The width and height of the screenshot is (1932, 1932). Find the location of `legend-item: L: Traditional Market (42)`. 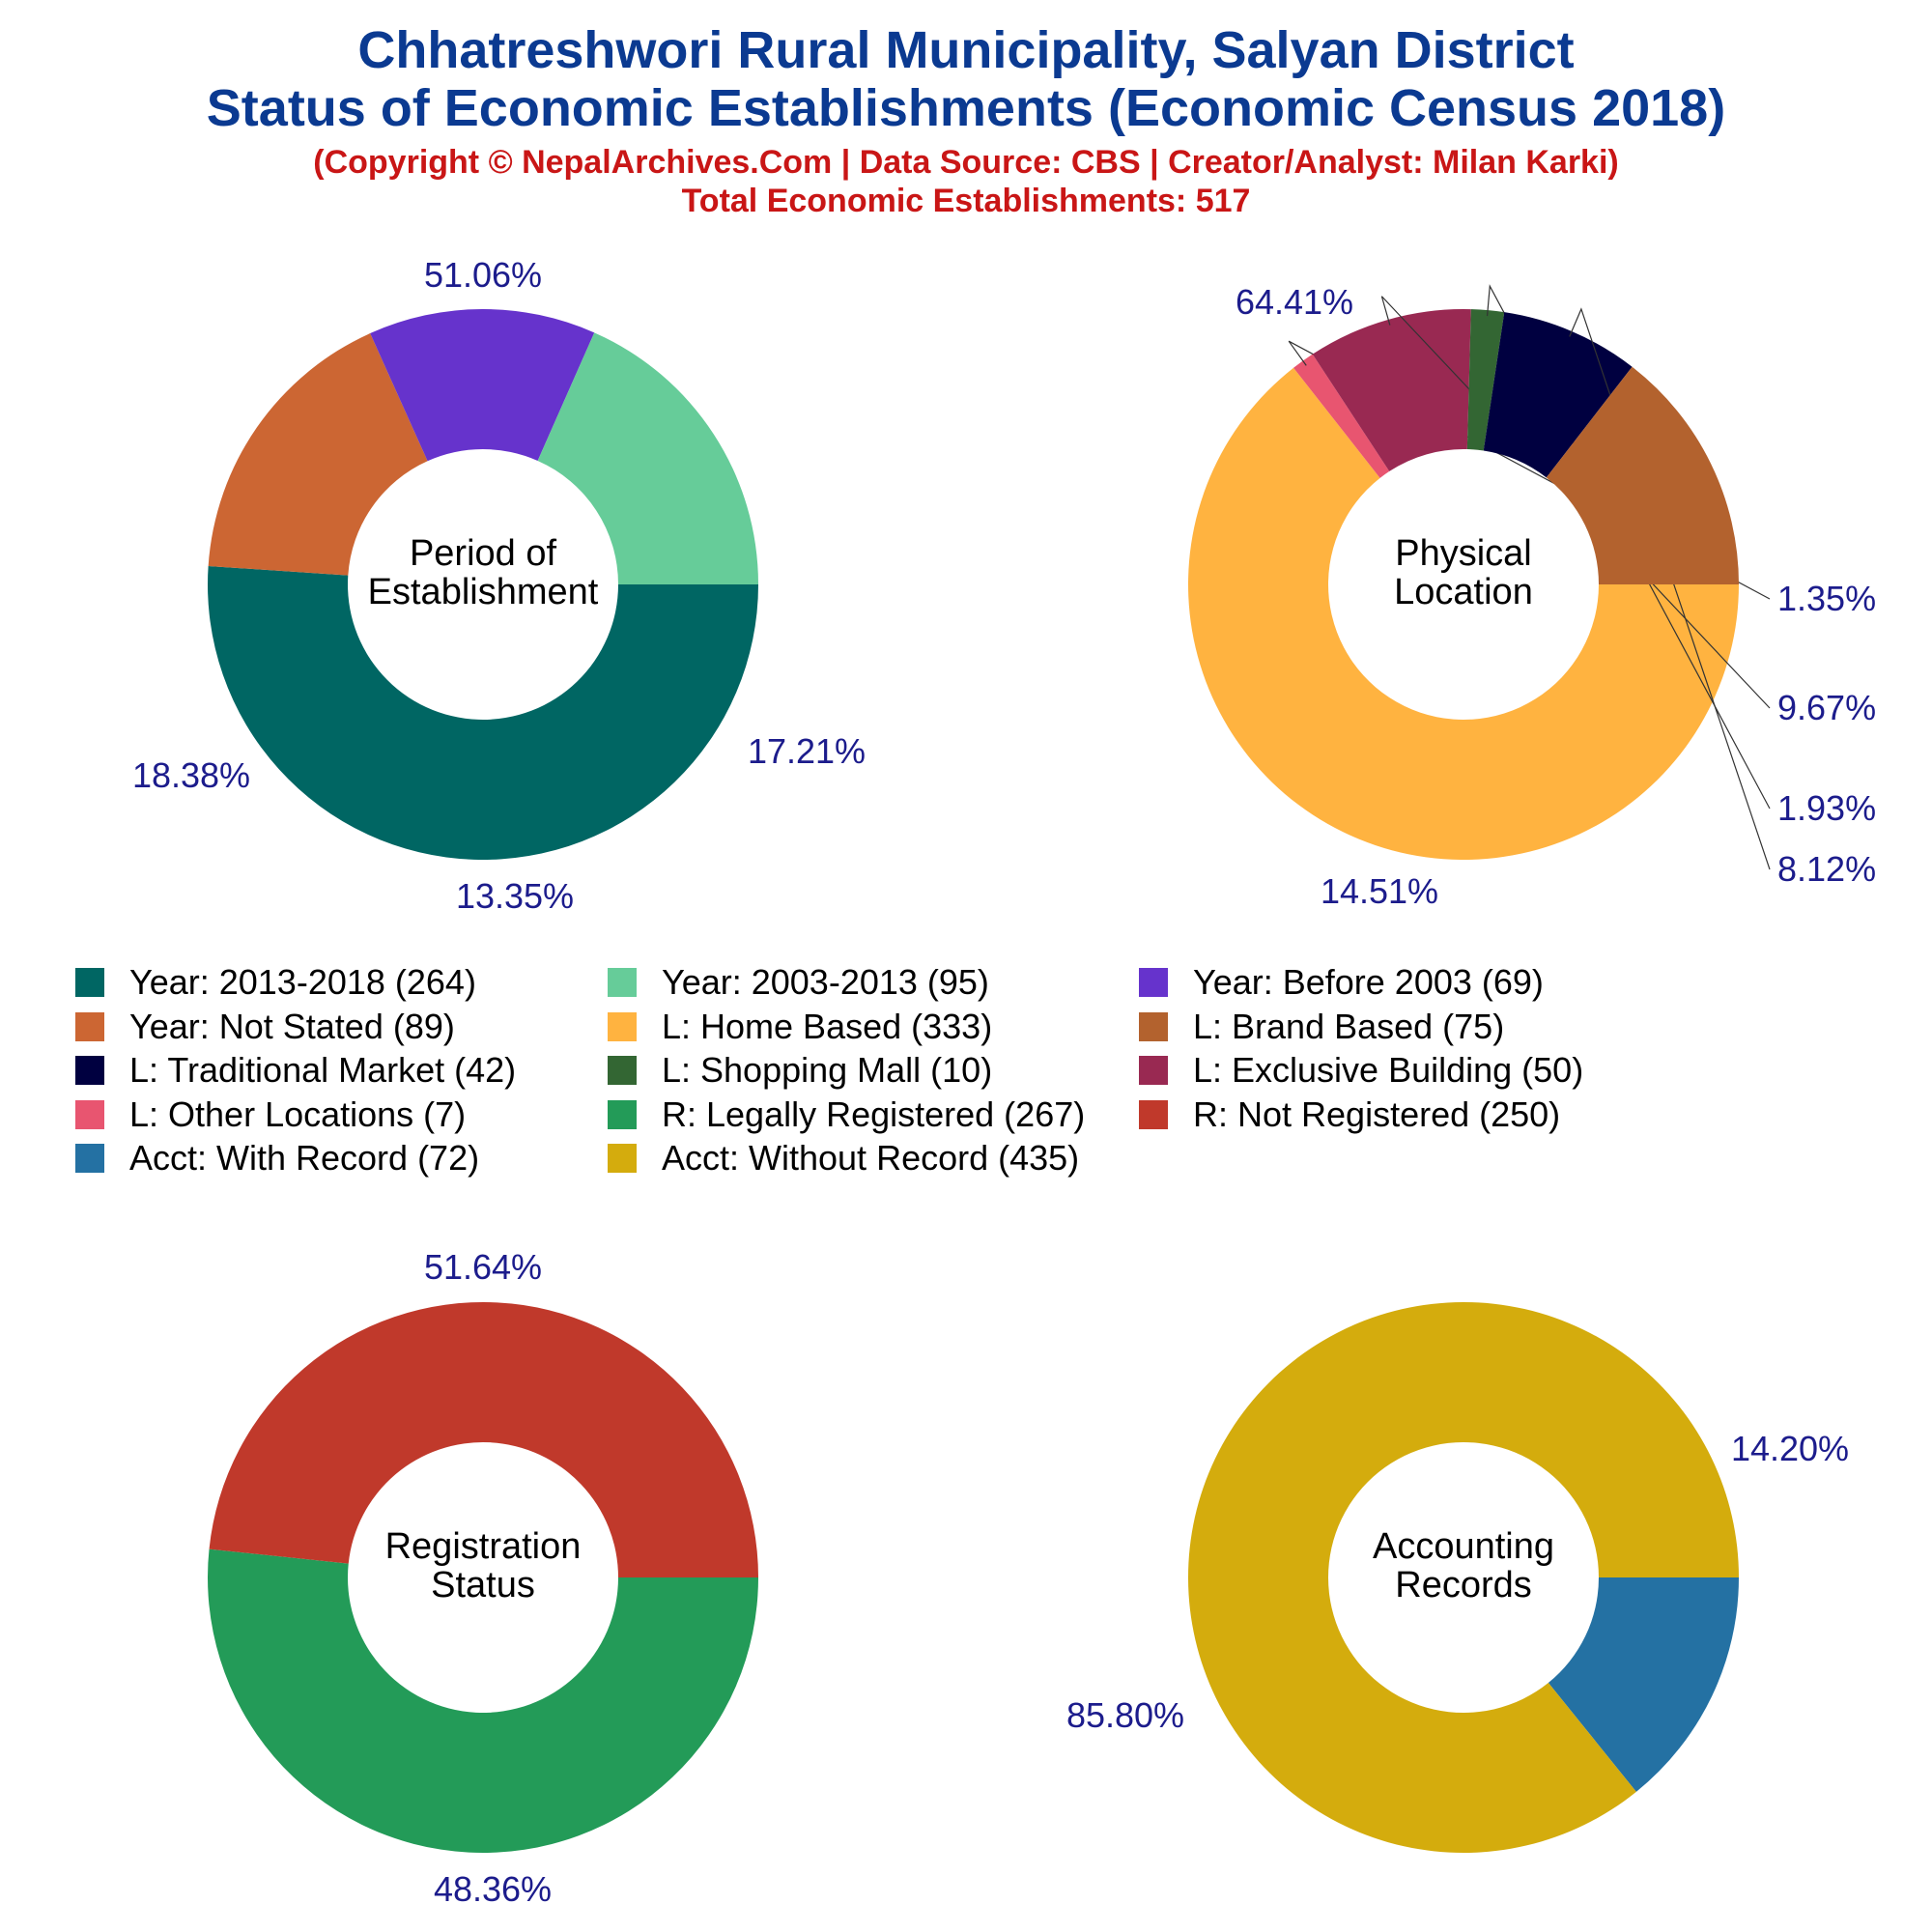

legend-item: L: Traditional Market (42) is located at coordinates (295, 1070).